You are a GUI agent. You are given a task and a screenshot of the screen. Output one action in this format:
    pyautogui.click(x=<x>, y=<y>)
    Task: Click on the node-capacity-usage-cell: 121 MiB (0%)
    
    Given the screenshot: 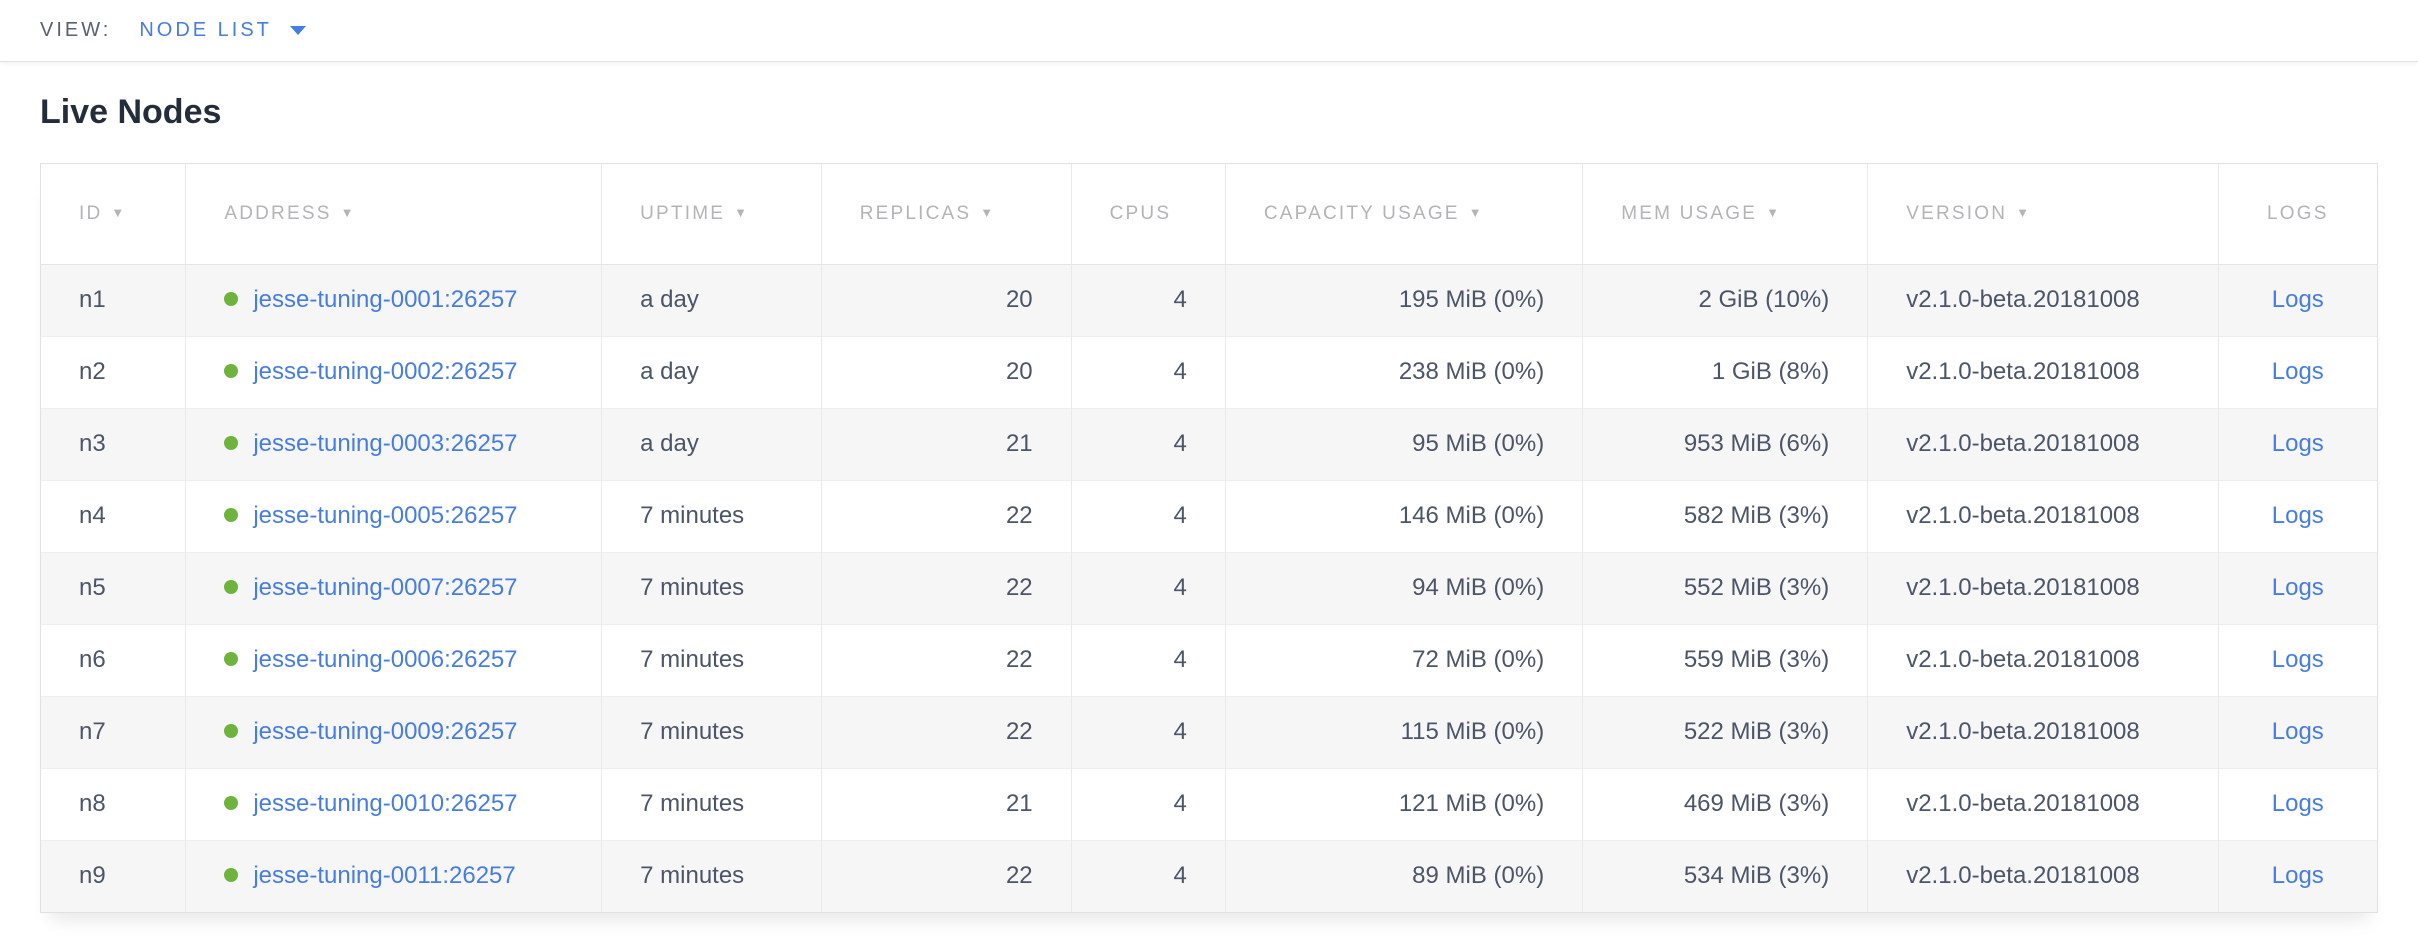 What is the action you would take?
    pyautogui.click(x=1403, y=803)
    